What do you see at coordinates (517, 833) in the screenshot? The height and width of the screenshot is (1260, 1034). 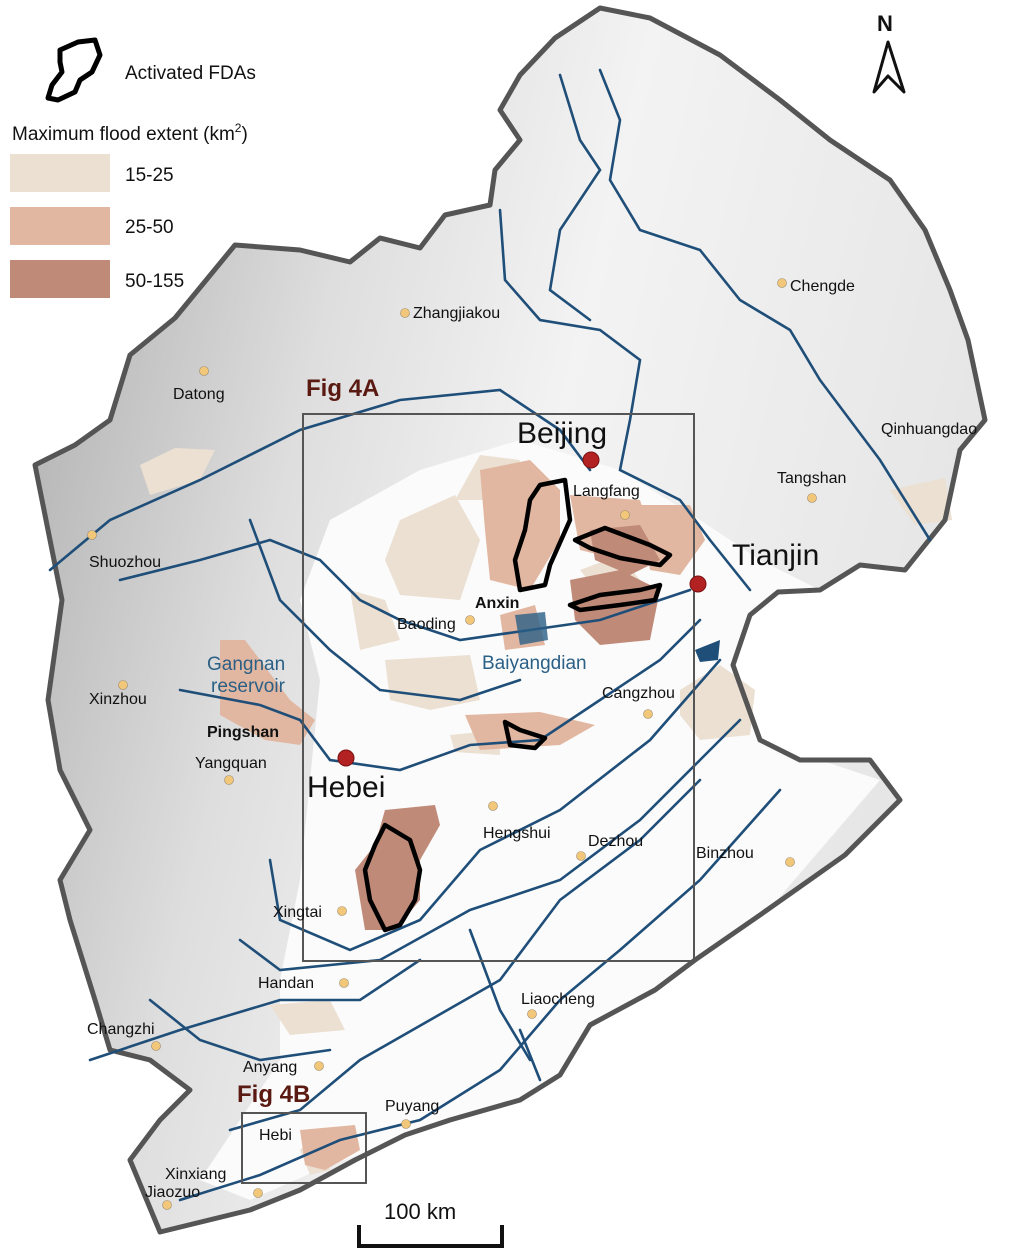 I see `label-hengshui: Hengshui` at bounding box center [517, 833].